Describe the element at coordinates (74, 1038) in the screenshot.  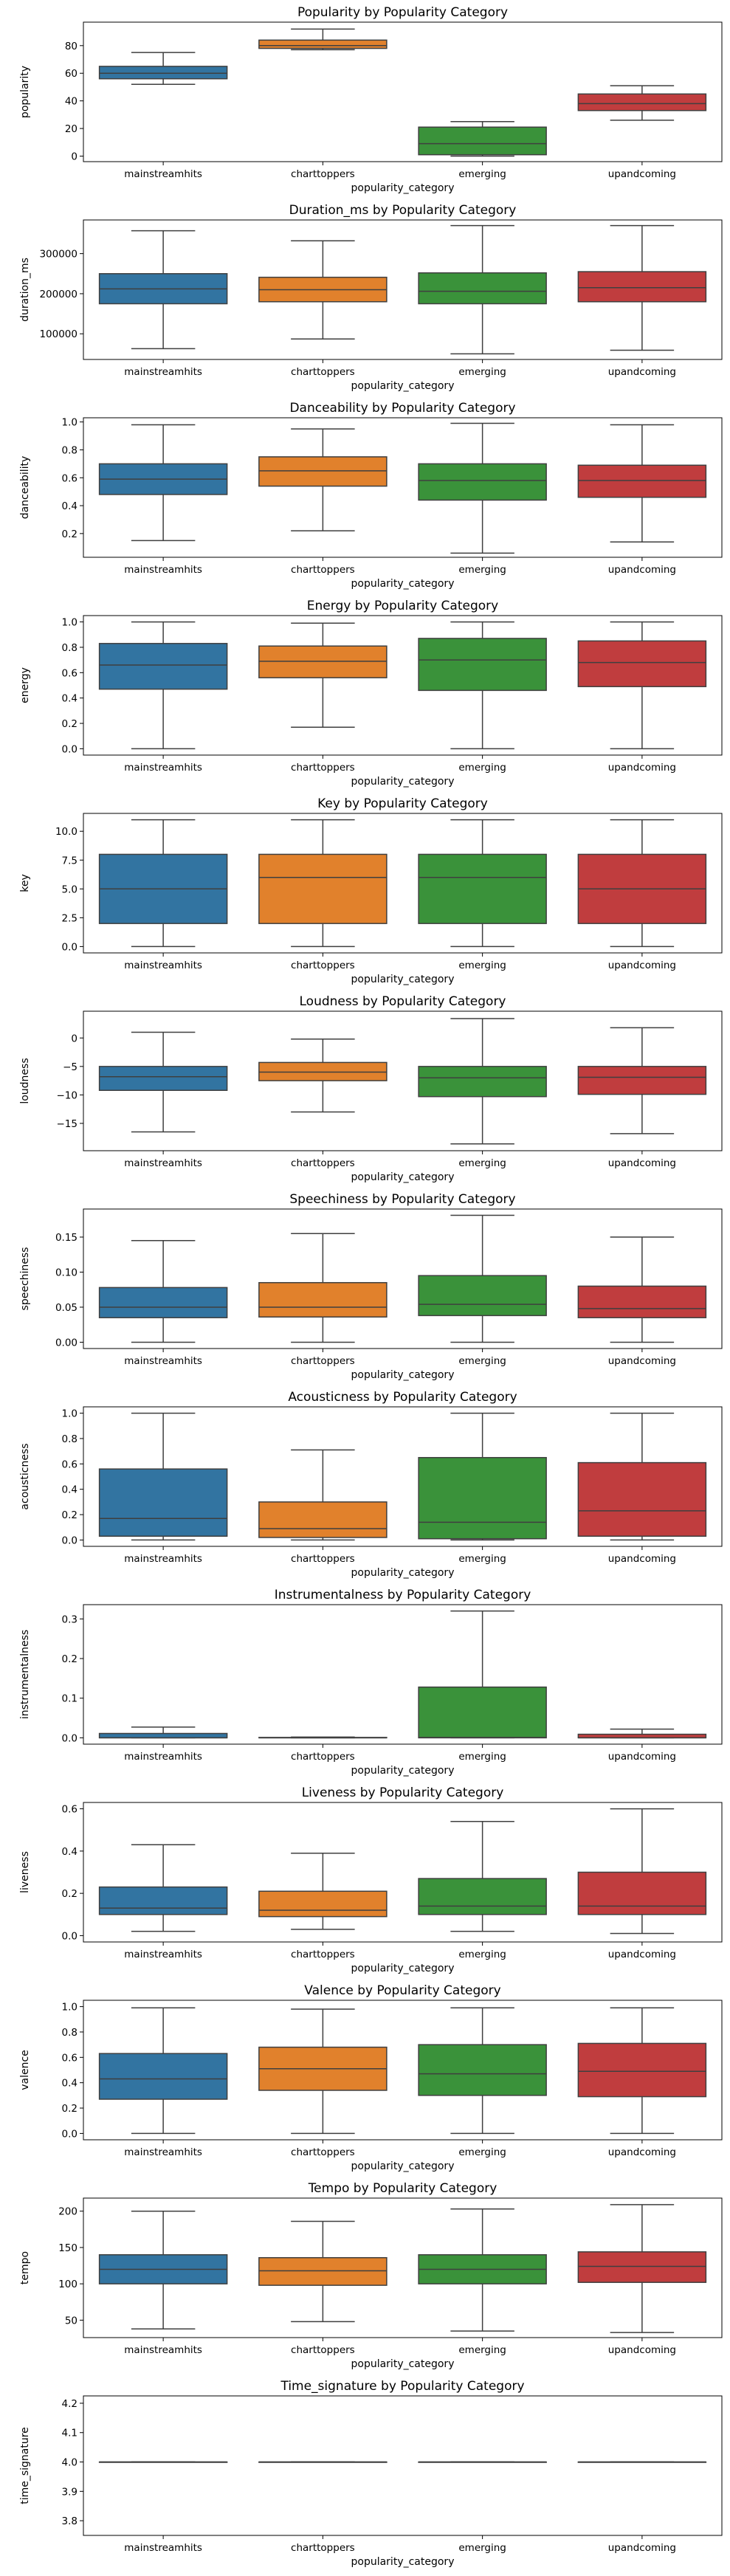
I see `y-tick-label: 0` at that location.